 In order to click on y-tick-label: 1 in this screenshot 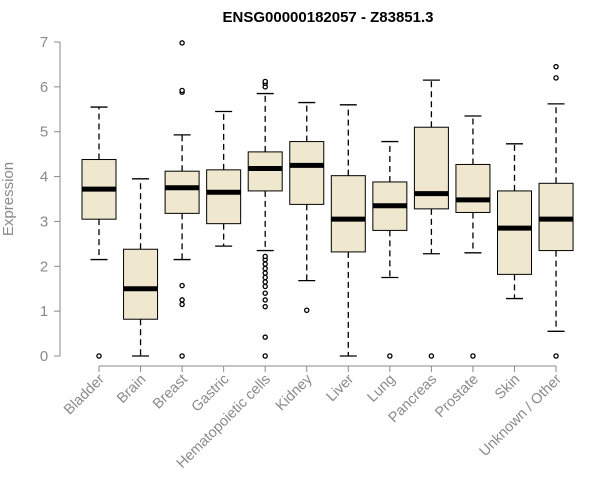, I will do `click(44, 311)`.